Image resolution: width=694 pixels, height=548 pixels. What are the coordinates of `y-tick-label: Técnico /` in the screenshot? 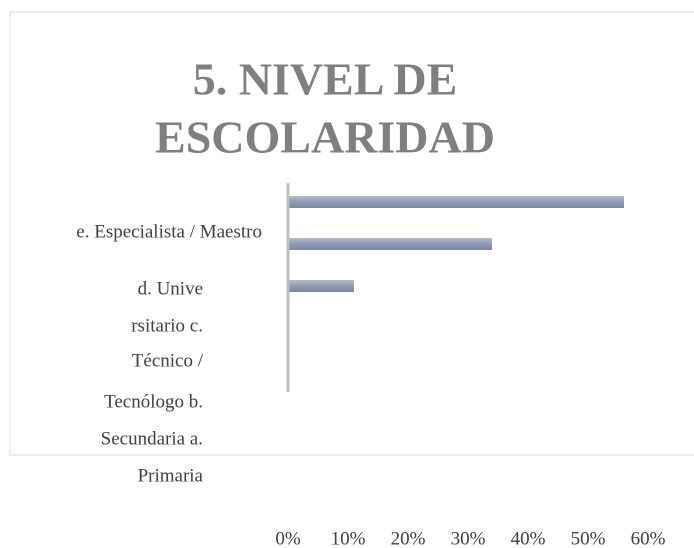 It's located at (168, 360).